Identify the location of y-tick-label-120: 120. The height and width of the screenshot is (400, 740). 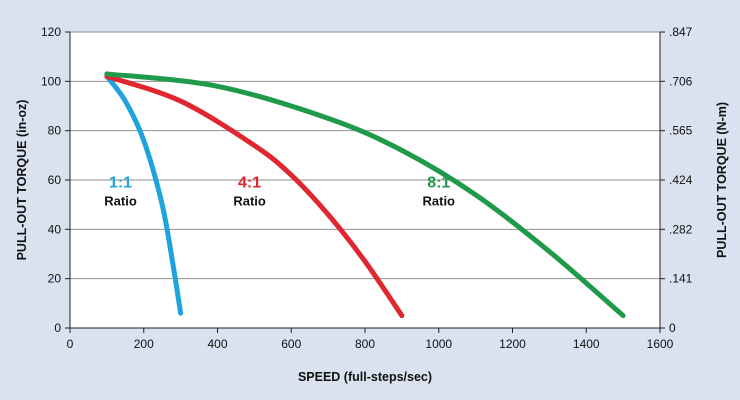
(51, 32).